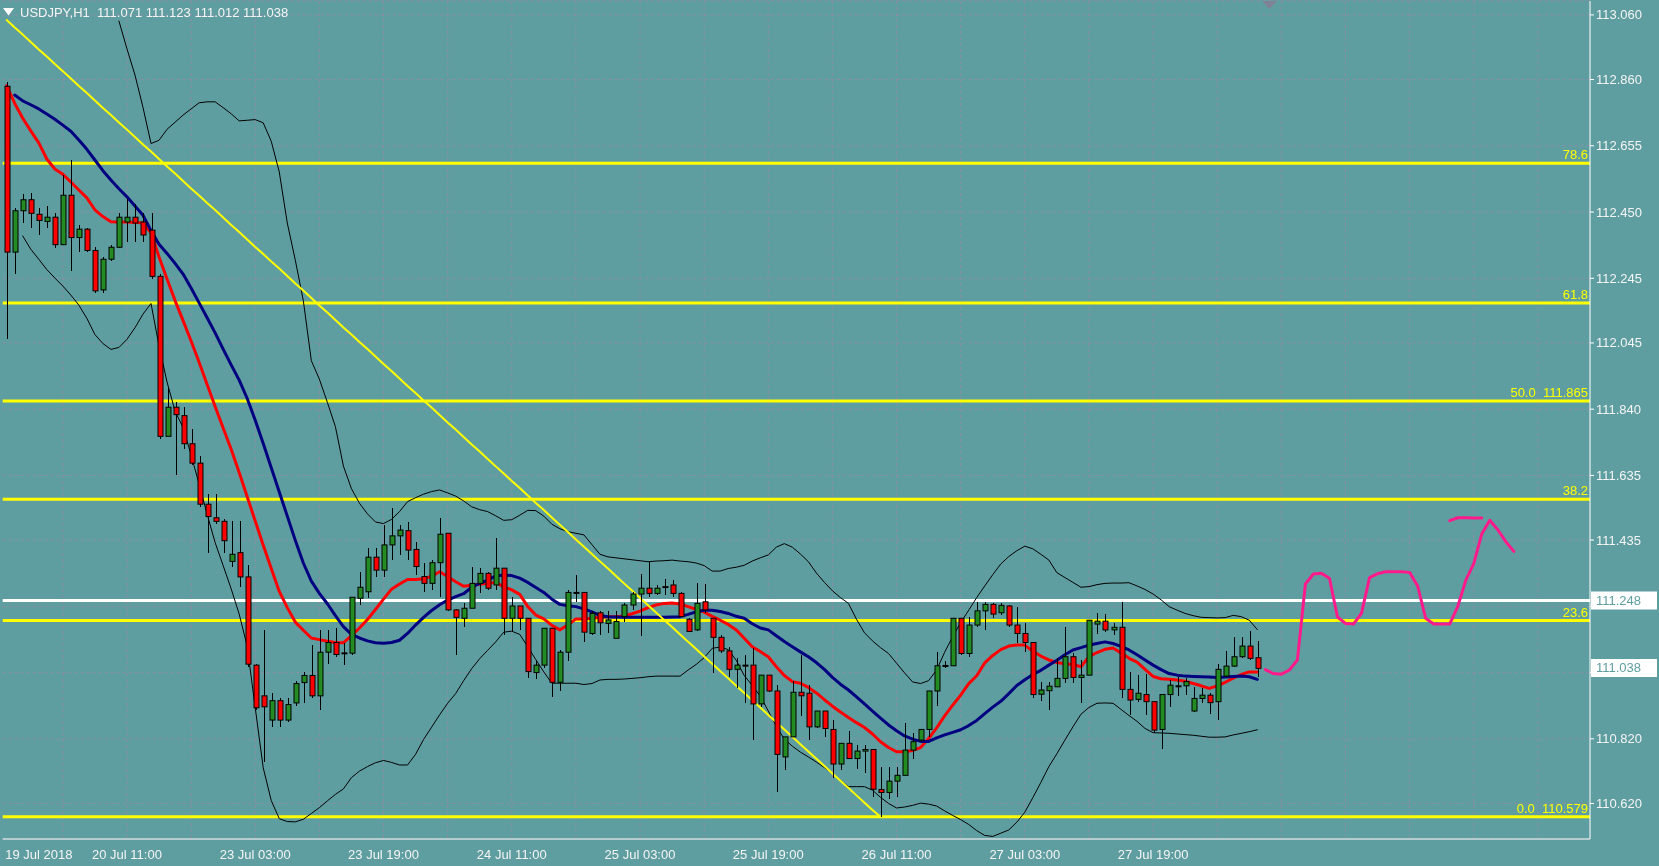  What do you see at coordinates (255, 854) in the screenshot?
I see `x-tick-label: 23 Jul 03:00` at bounding box center [255, 854].